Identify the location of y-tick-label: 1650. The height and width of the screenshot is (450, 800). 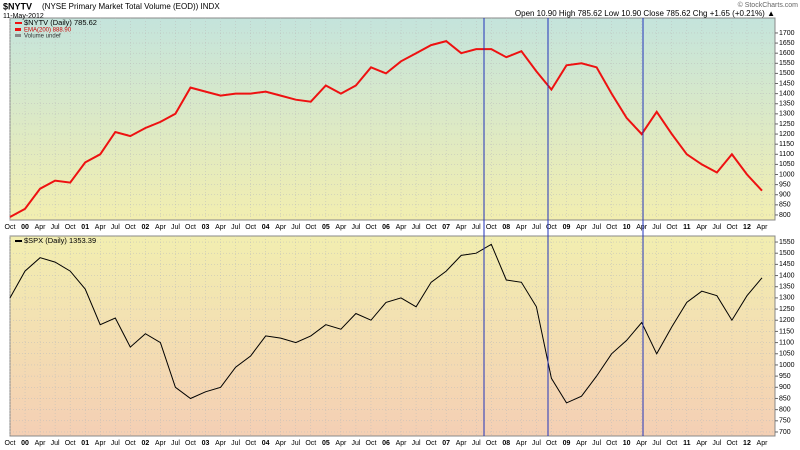
(787, 43).